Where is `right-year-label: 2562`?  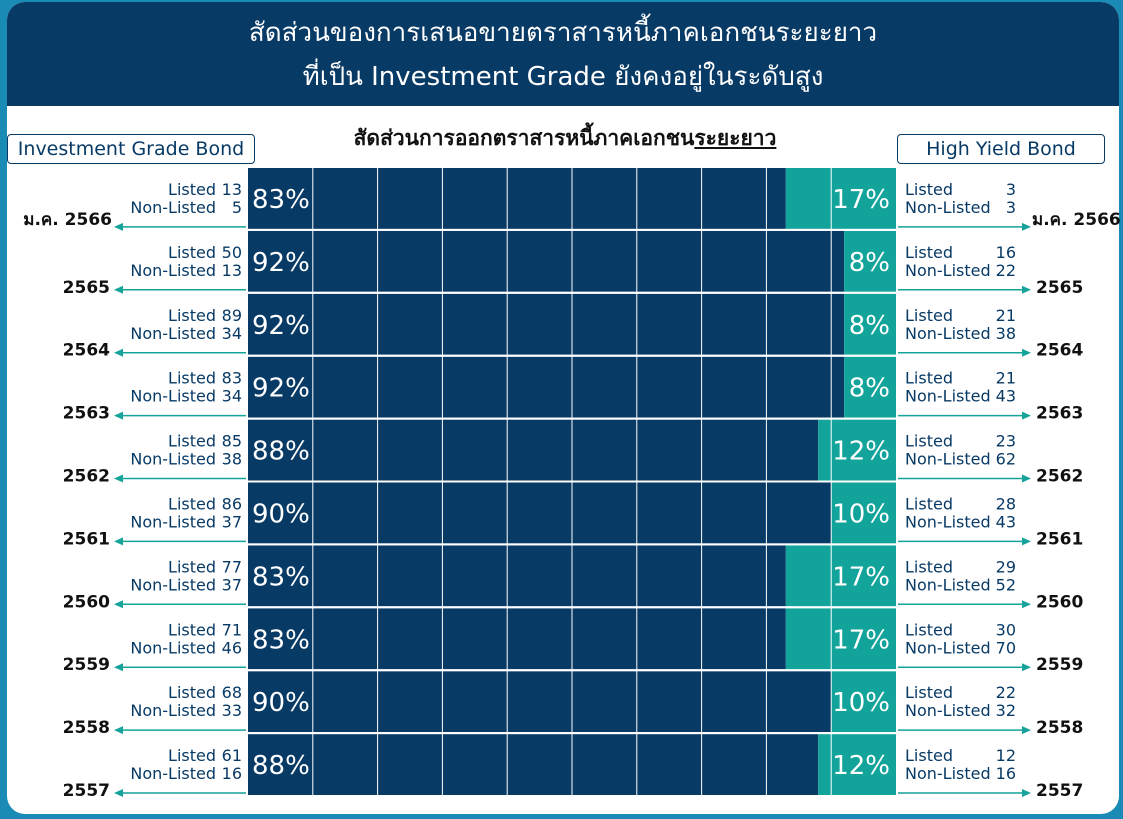 right-year-label: 2562 is located at coordinates (1059, 477).